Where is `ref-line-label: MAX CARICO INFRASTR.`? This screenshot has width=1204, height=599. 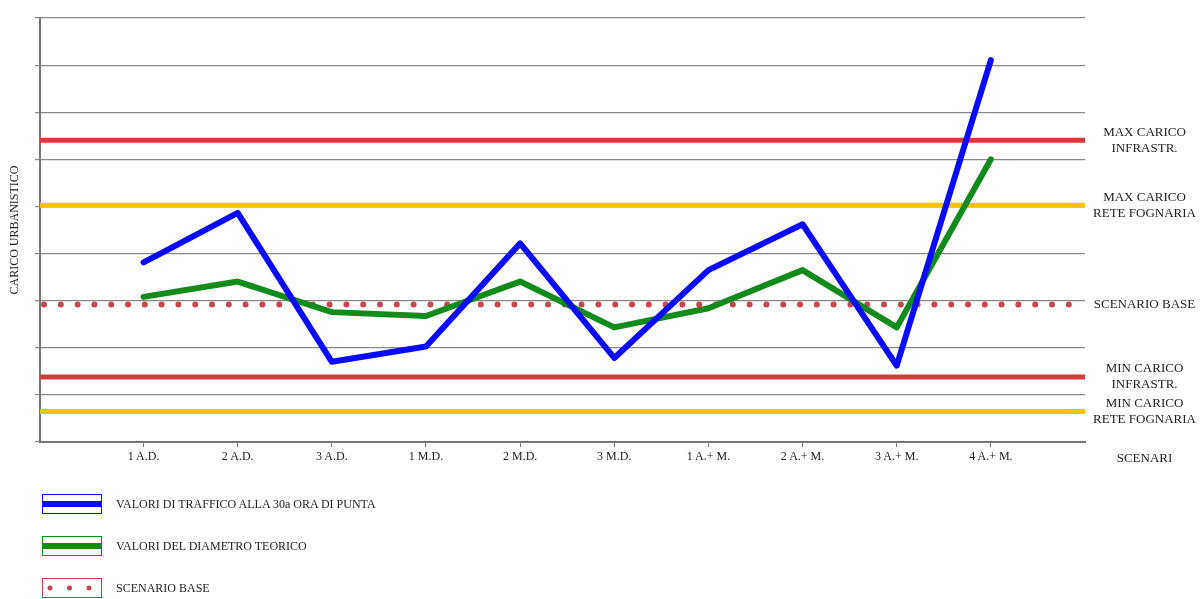 ref-line-label: MAX CARICO INFRASTR. is located at coordinates (1144, 139).